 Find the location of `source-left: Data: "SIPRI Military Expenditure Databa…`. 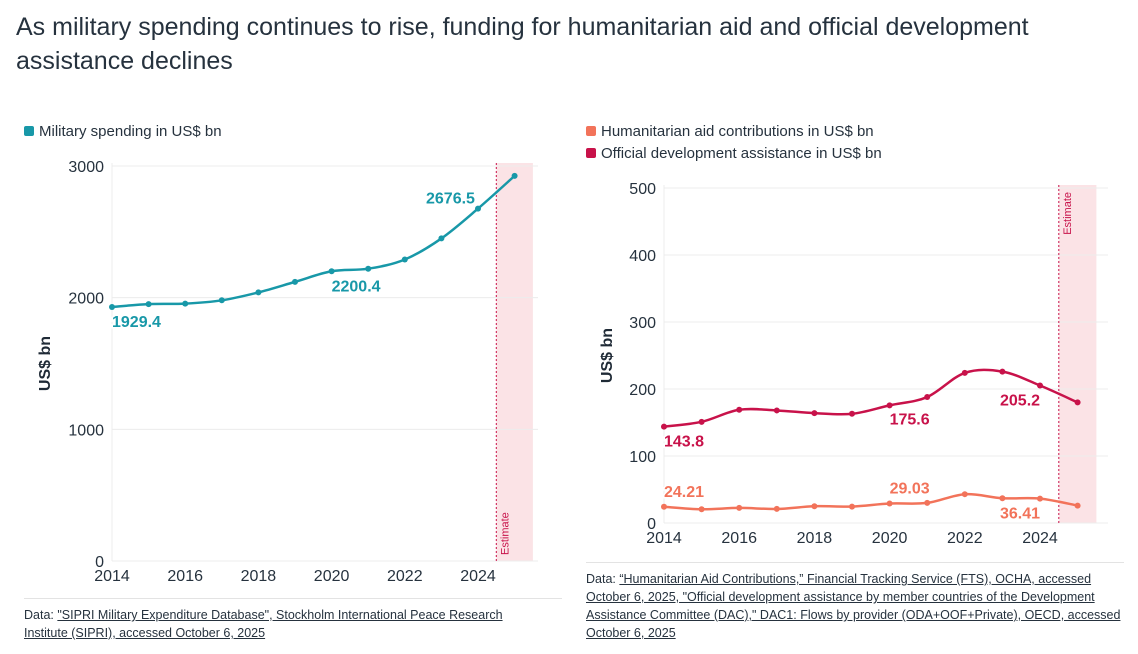

source-left: Data: "SIPRI Military Expenditure Databa… is located at coordinates (263, 624).